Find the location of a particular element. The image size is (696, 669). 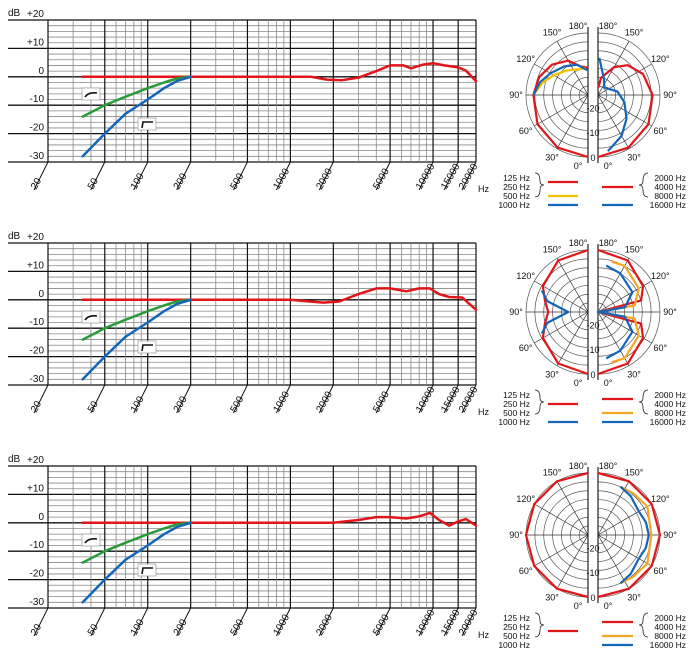

legend-label-right: 16000 Hz is located at coordinates (668, 422).